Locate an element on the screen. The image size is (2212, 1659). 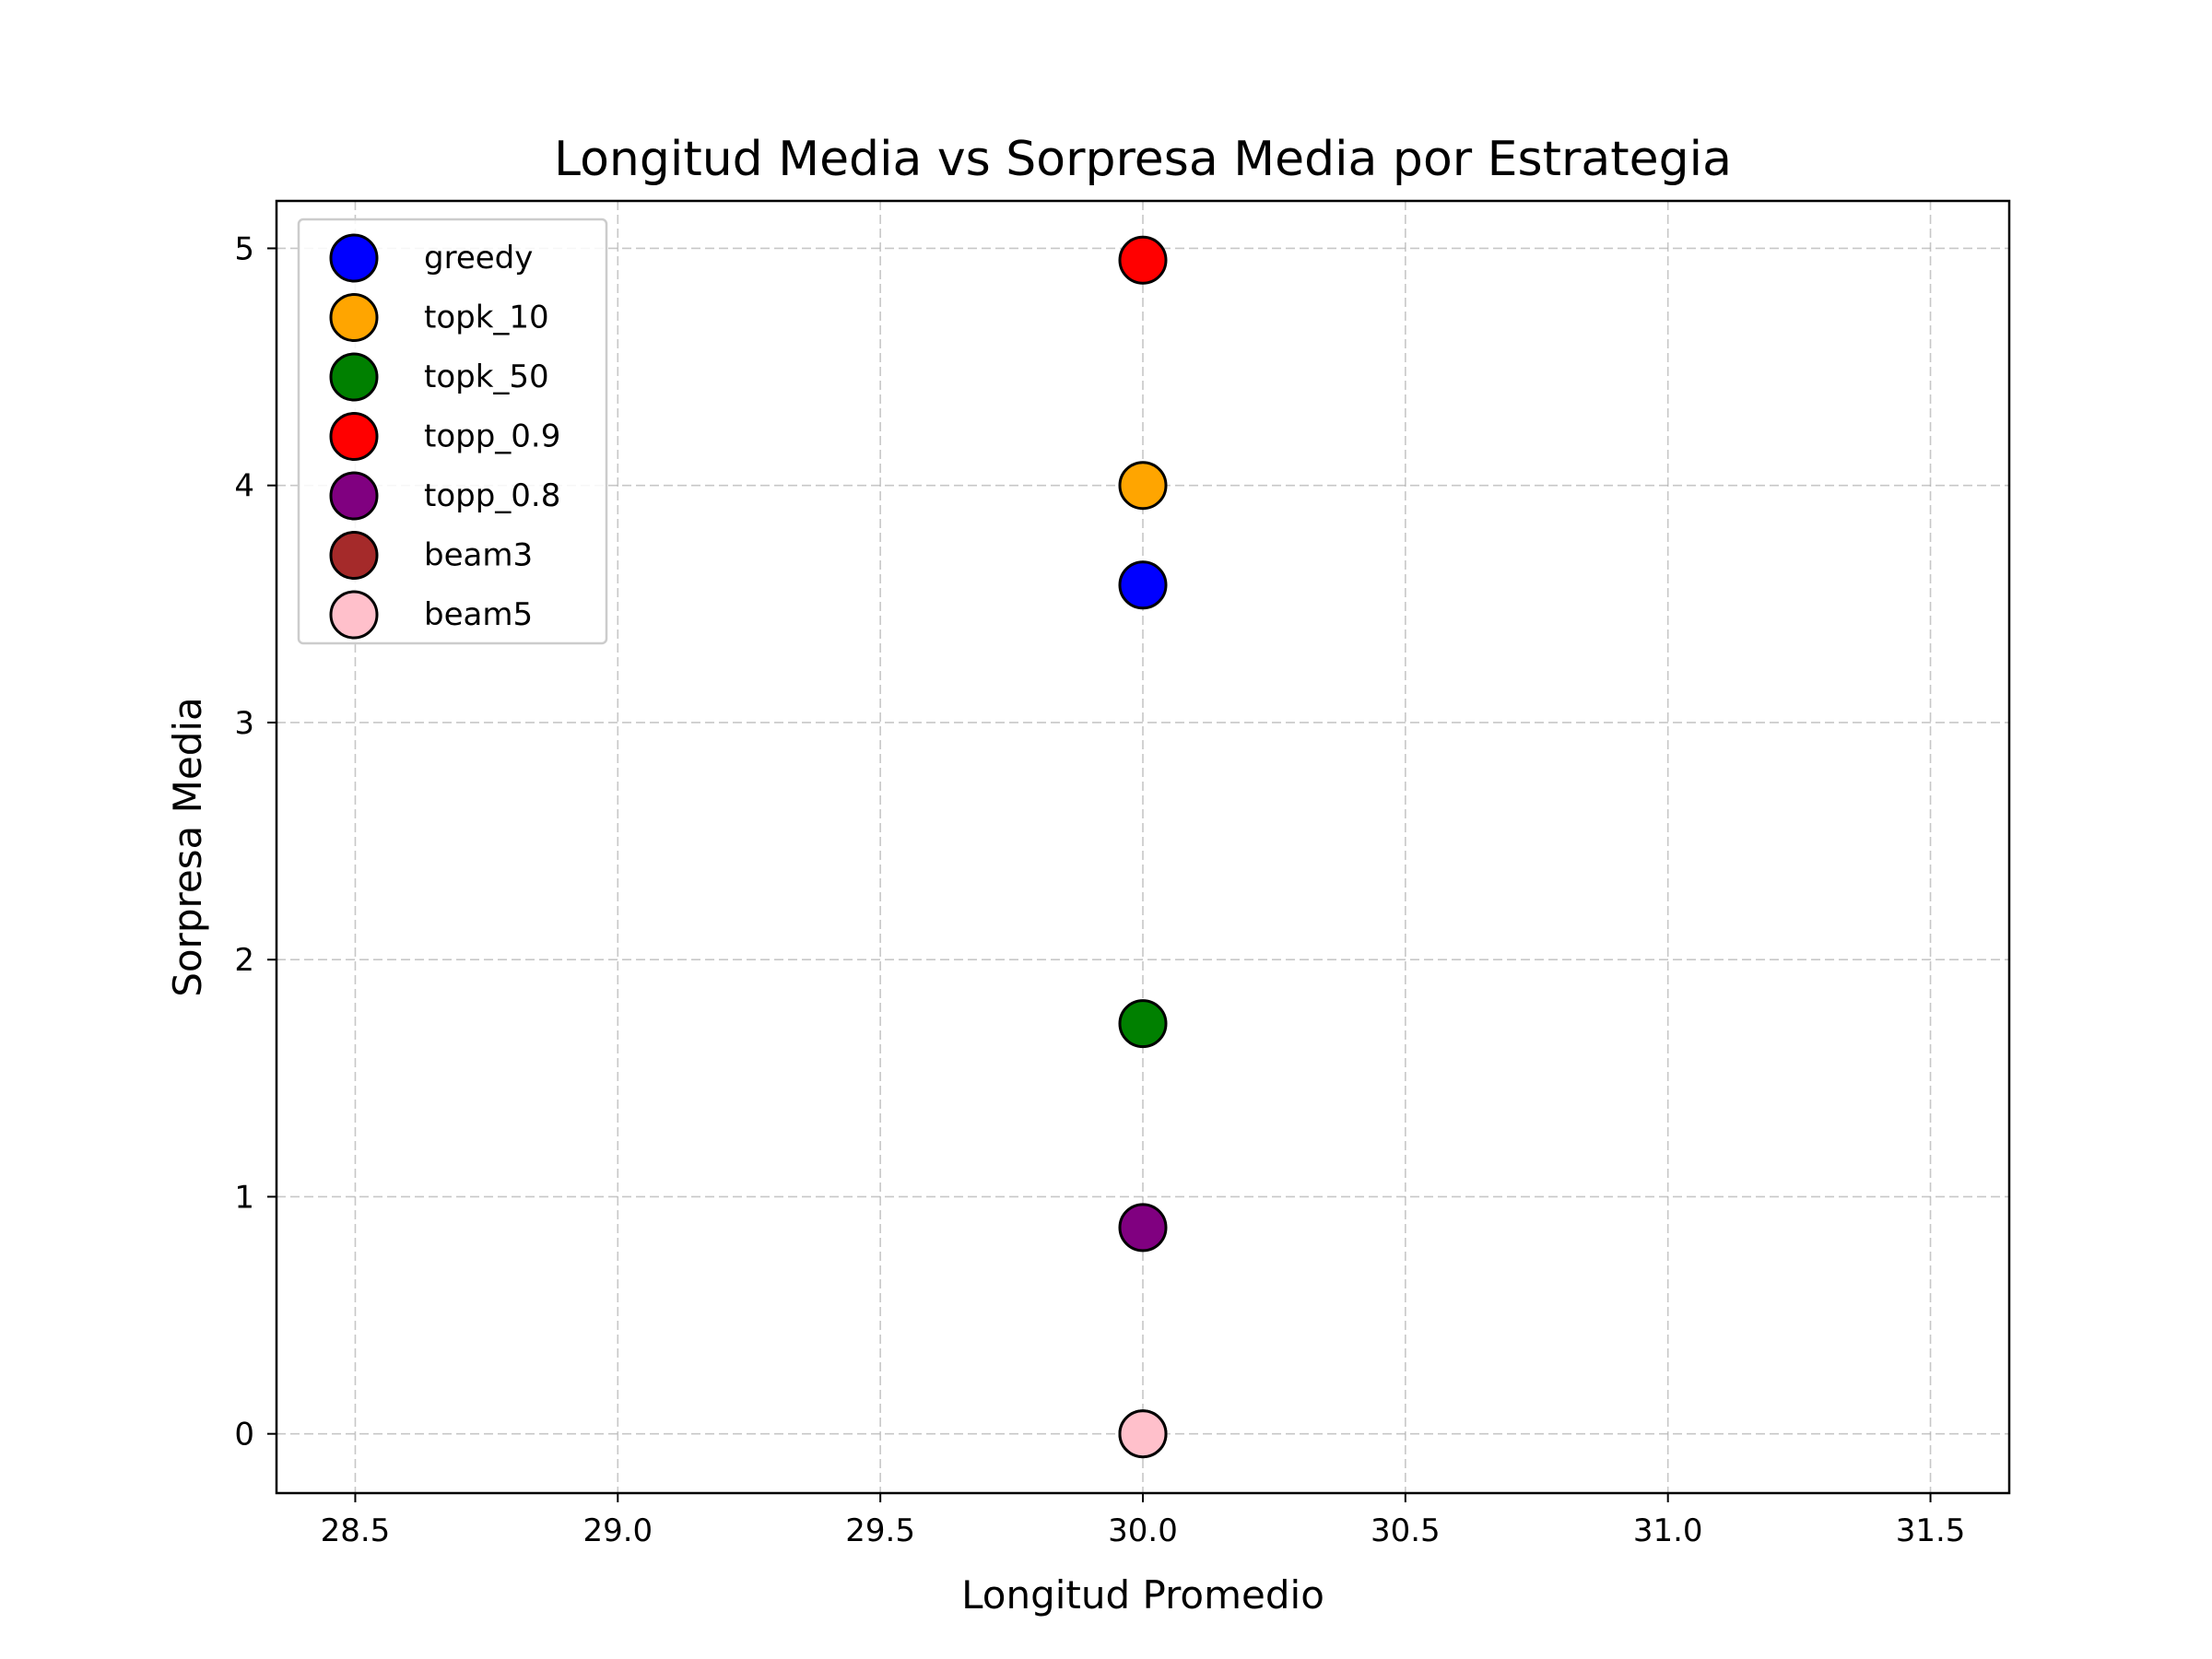
data-point-greedy is located at coordinates (1143, 585).